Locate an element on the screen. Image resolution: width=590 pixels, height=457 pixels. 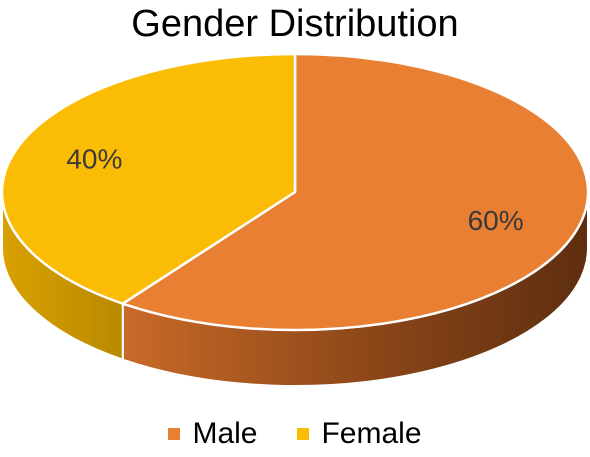
data-label-female: 40% is located at coordinates (94, 159).